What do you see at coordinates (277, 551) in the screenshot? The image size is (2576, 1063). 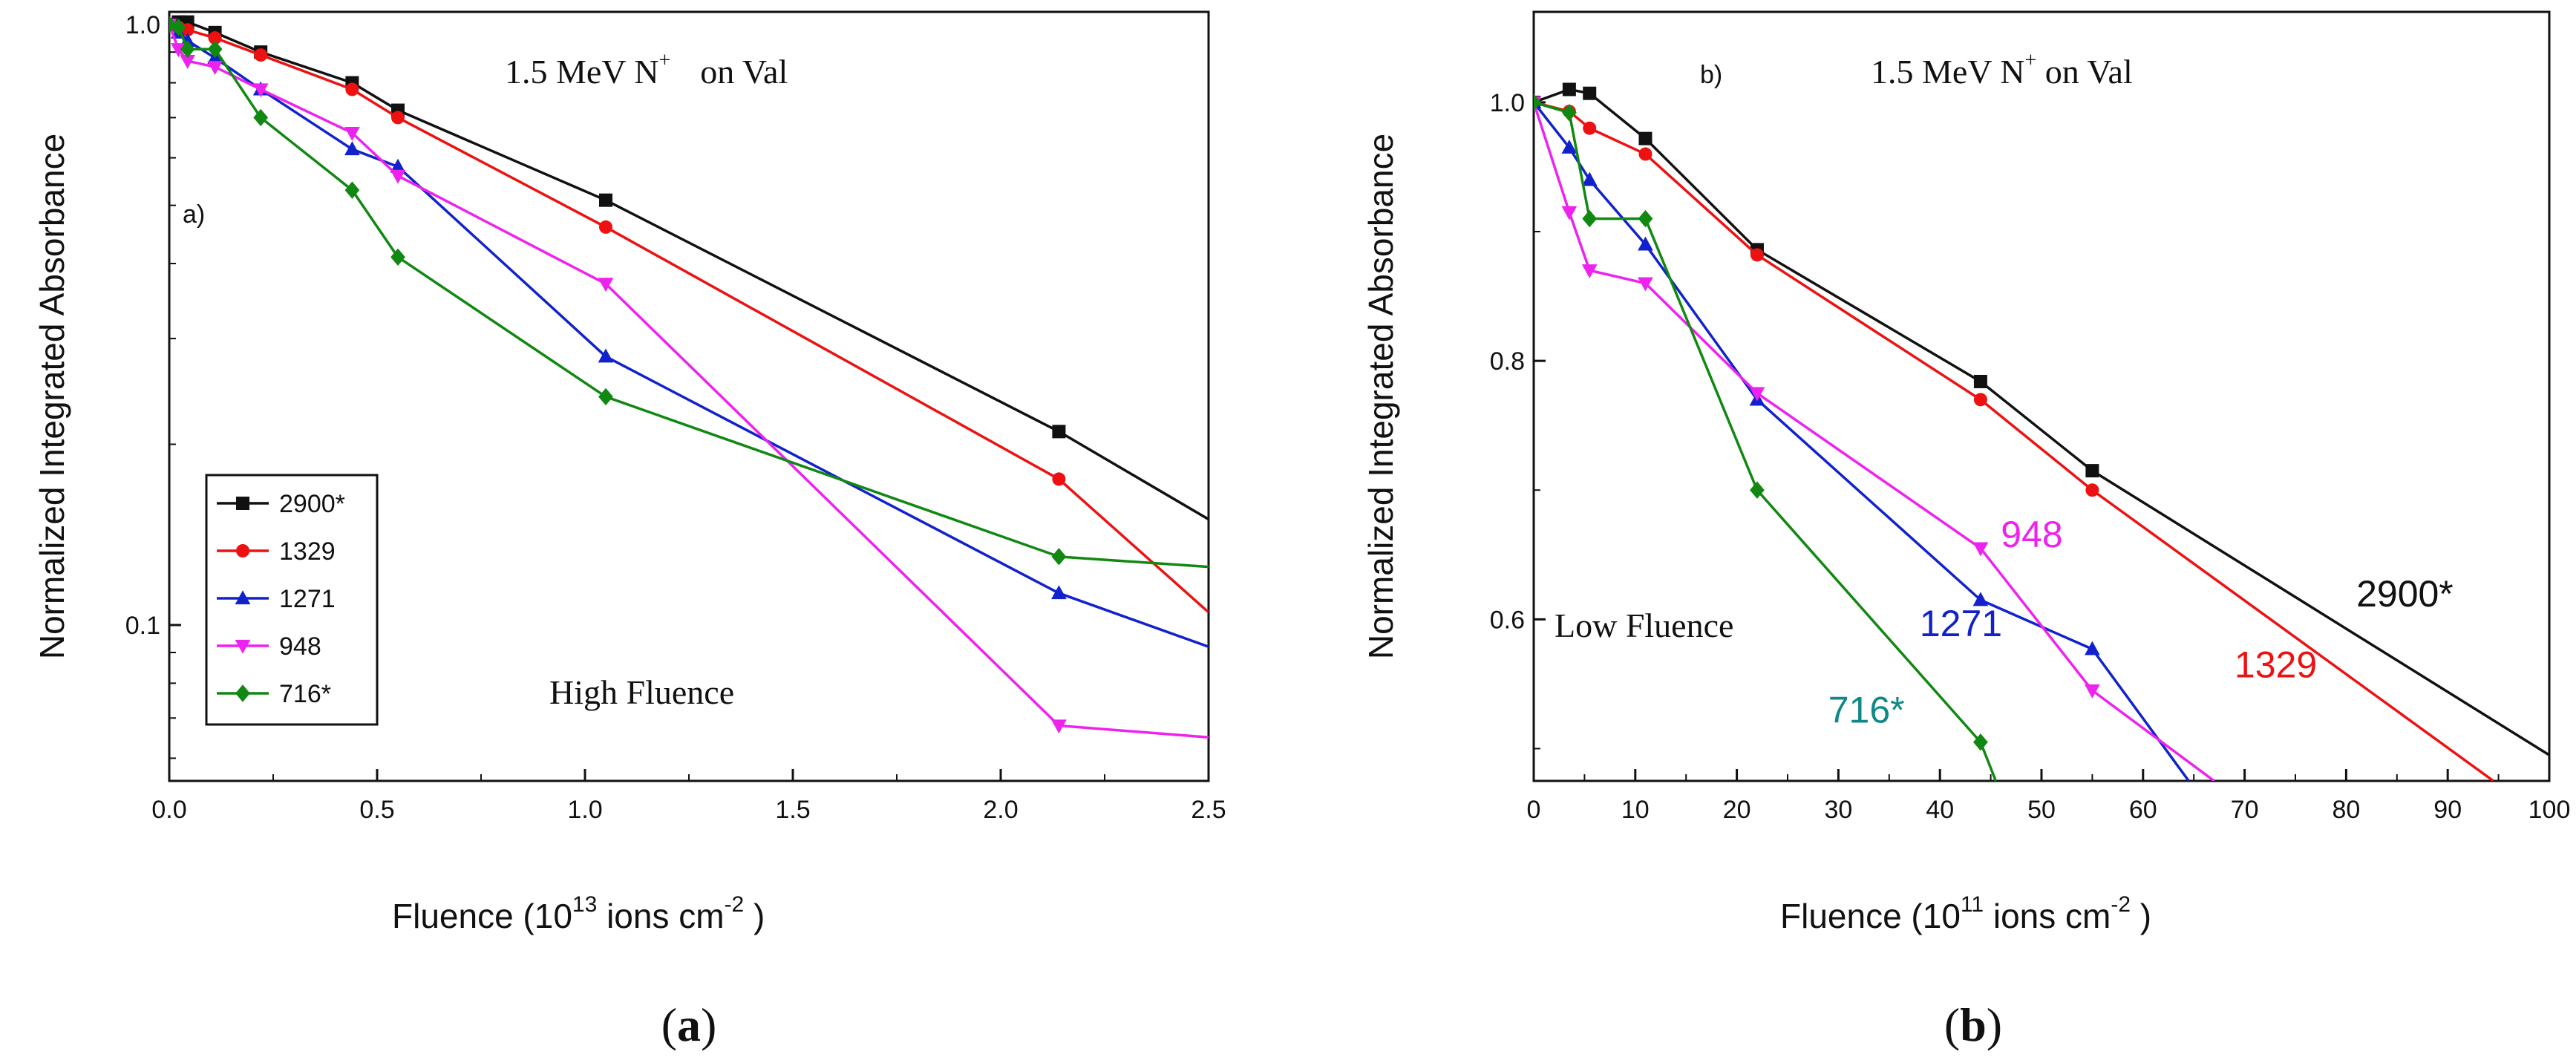 I see `legend-entry: 1329` at bounding box center [277, 551].